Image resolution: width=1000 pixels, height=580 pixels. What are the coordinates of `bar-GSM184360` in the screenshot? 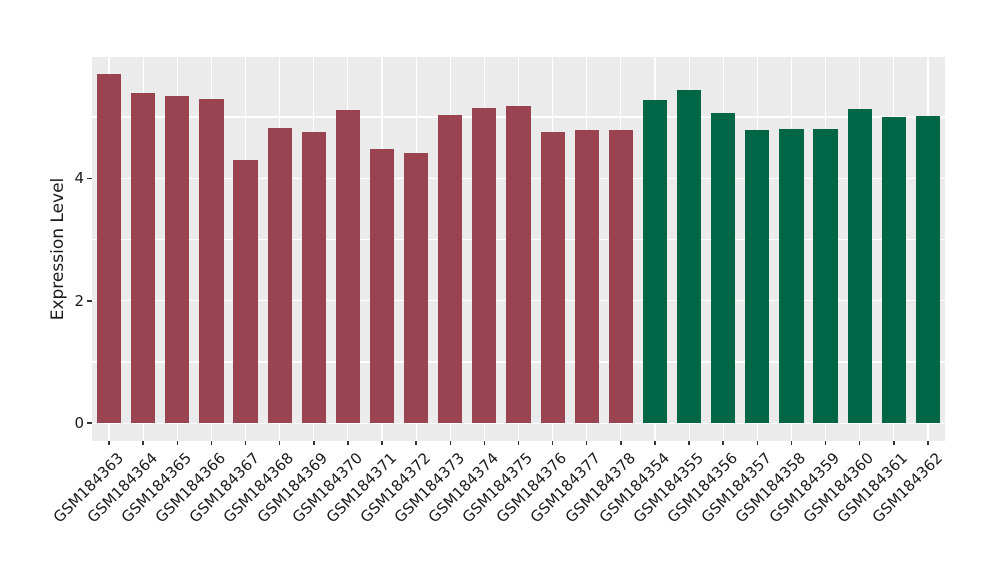 It's located at (859, 266).